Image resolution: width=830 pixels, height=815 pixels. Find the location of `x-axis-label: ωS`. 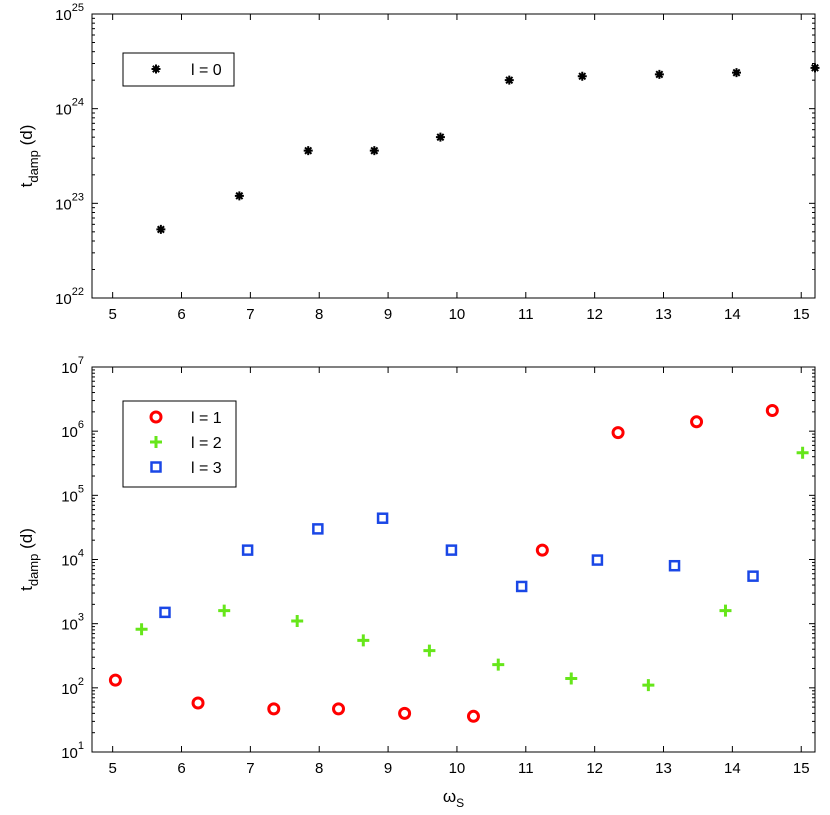

x-axis-label: ωS is located at coordinates (453, 798).